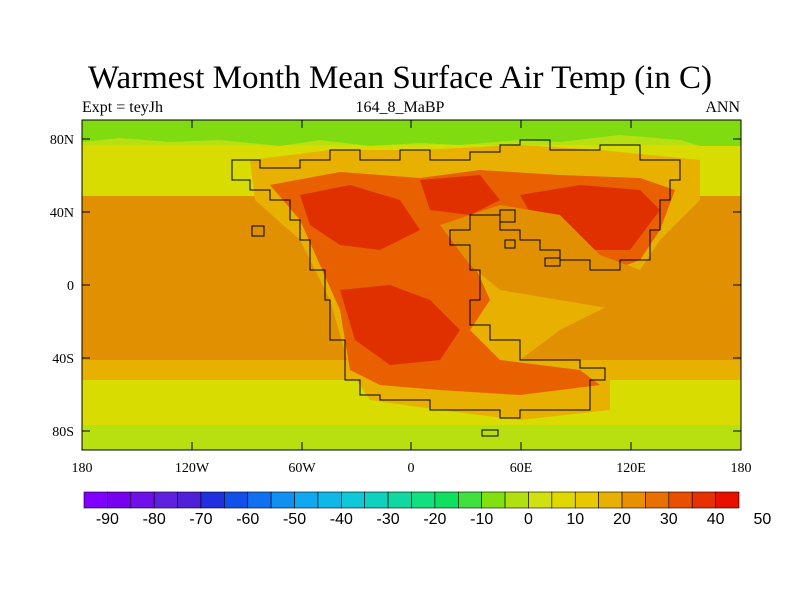  What do you see at coordinates (411, 133) in the screenshot?
I see `north-polar-region` at bounding box center [411, 133].